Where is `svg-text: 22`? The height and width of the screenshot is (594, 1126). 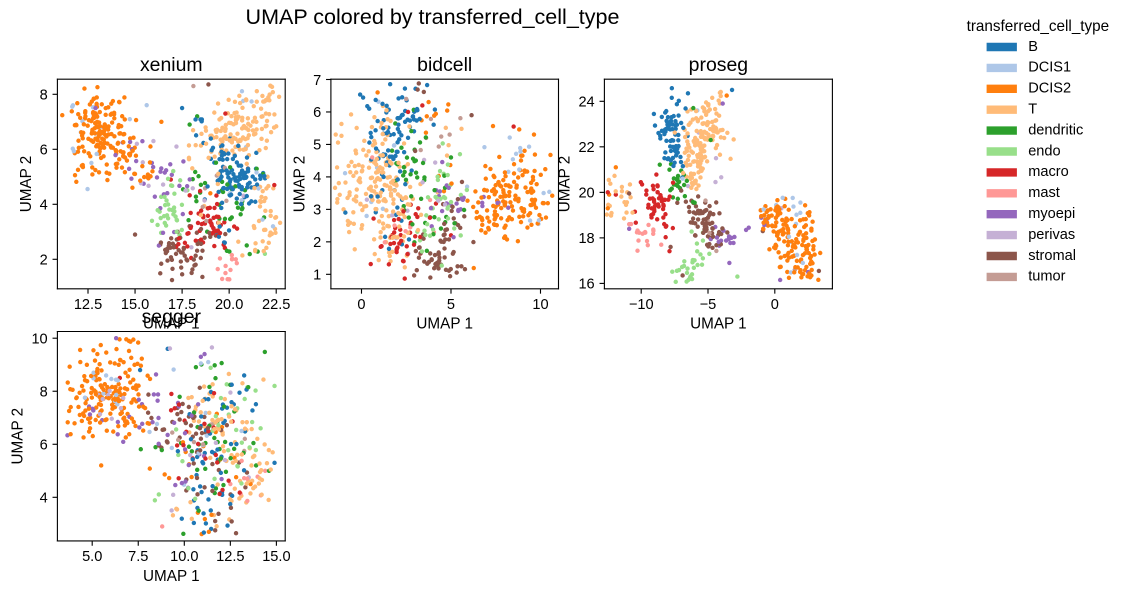
svg-text: 22 is located at coordinates (586, 148).